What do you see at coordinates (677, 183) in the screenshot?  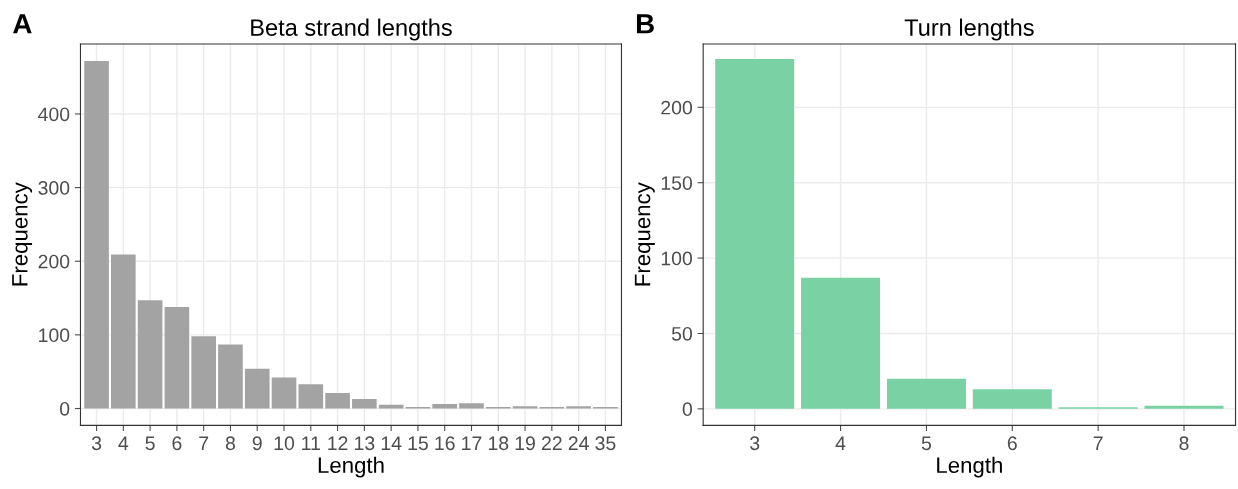 I see `y-tick-label: 150` at bounding box center [677, 183].